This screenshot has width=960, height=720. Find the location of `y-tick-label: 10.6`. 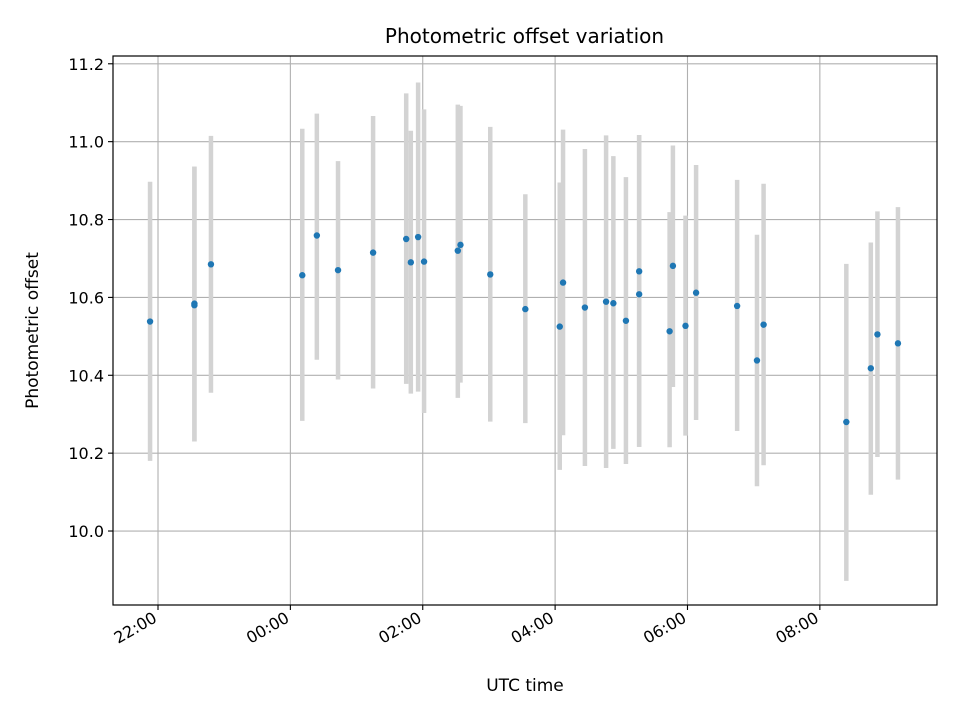

y-tick-label: 10.6 is located at coordinates (86, 297).